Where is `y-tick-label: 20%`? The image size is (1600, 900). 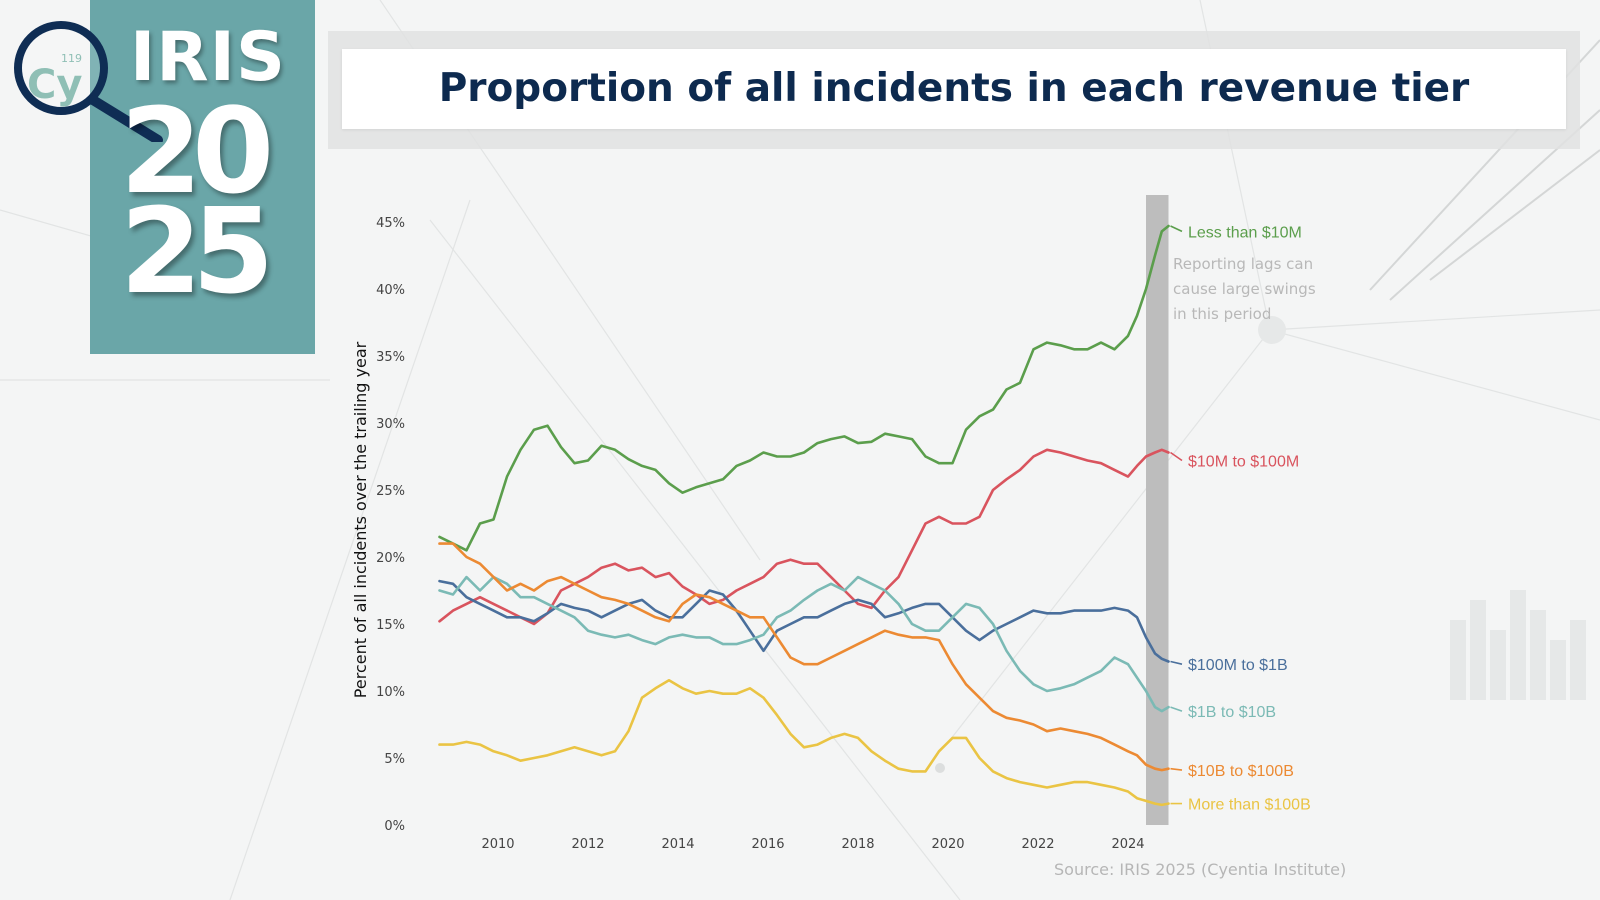
y-tick-label: 20% is located at coordinates (390, 558).